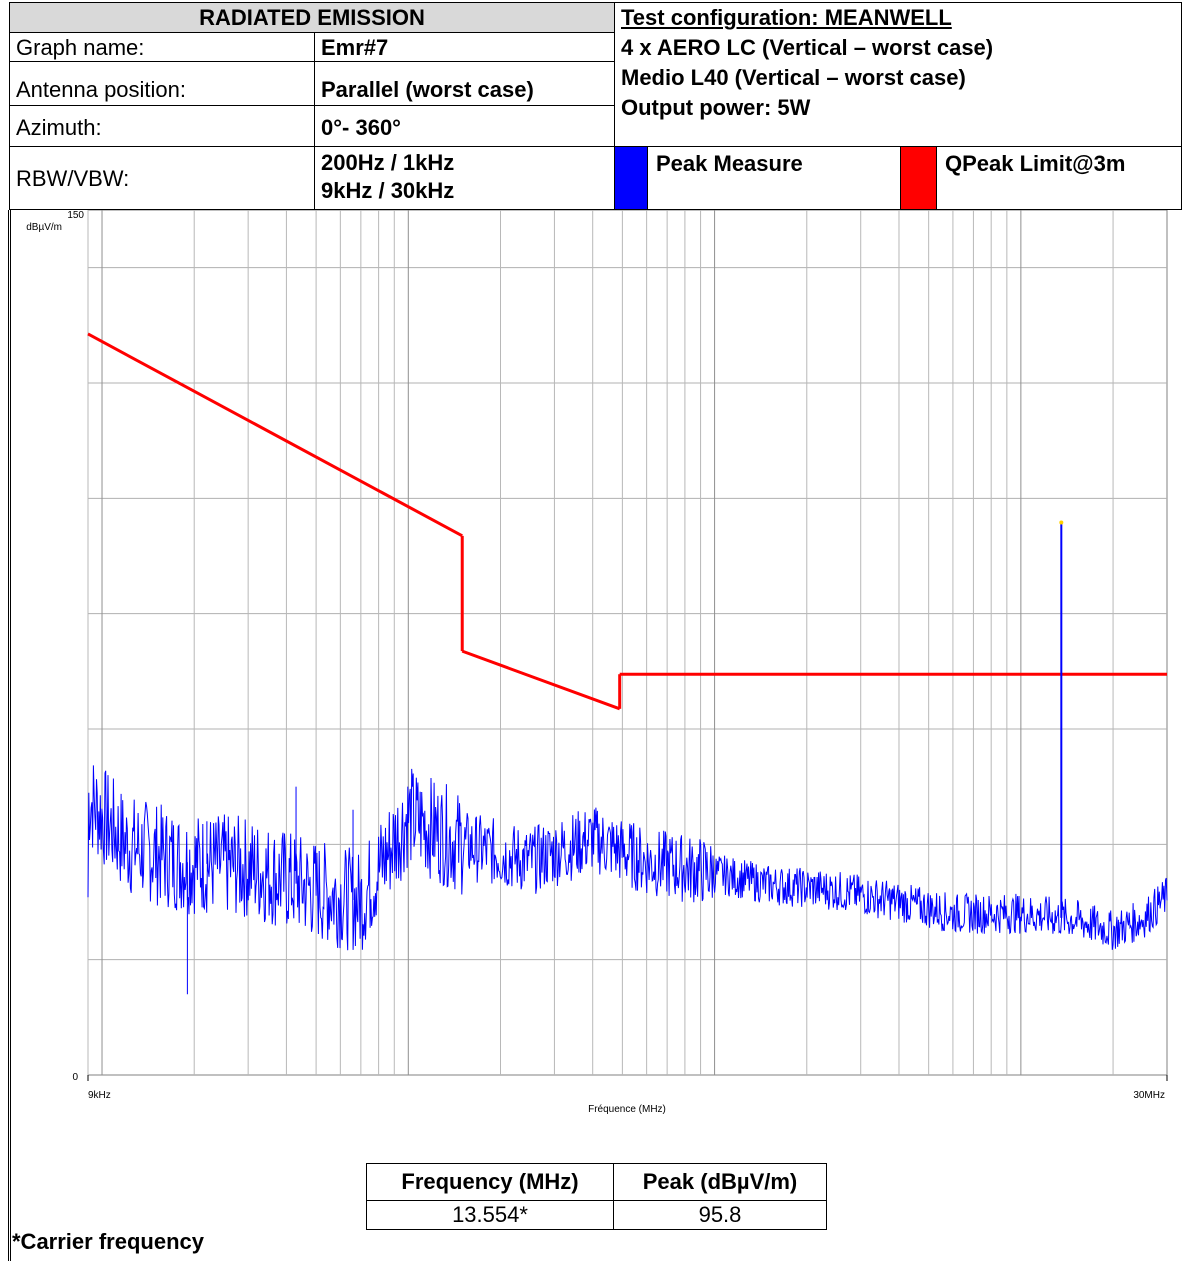  What do you see at coordinates (108, 1241) in the screenshot?
I see `footnote: *Carrier frequency` at bounding box center [108, 1241].